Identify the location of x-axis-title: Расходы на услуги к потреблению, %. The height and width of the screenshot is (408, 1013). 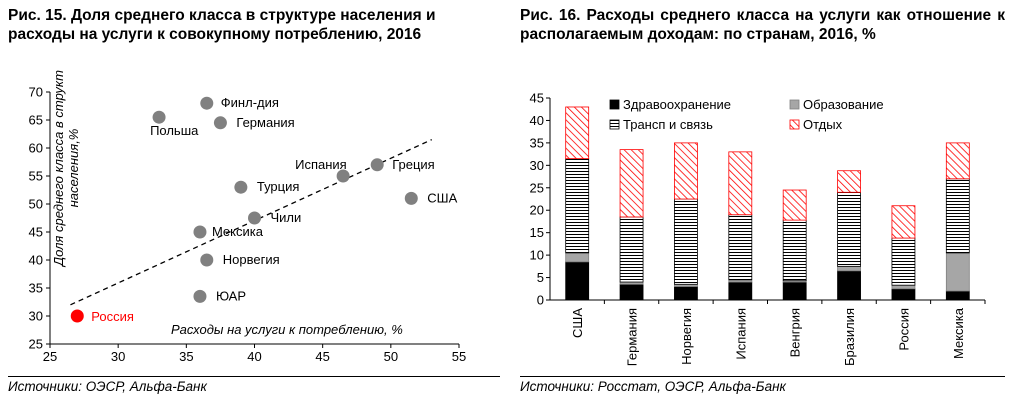
(287, 329).